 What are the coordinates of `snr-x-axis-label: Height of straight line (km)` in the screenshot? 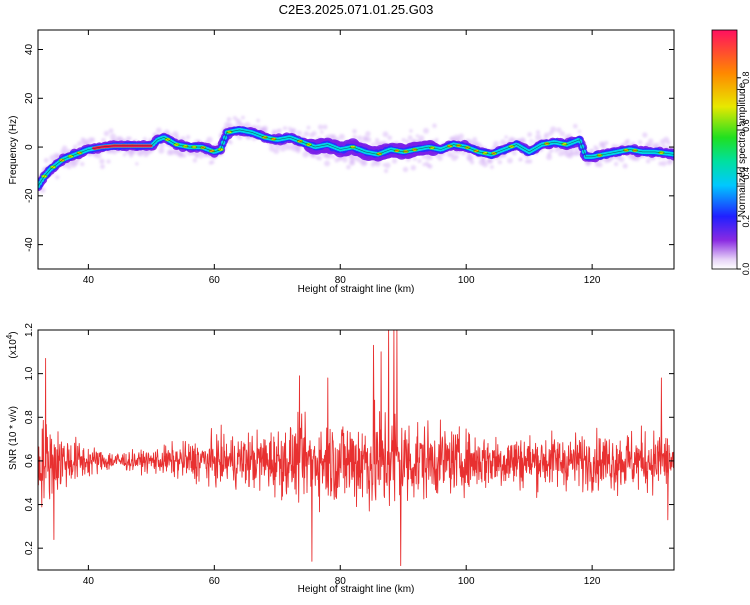 It's located at (356, 589).